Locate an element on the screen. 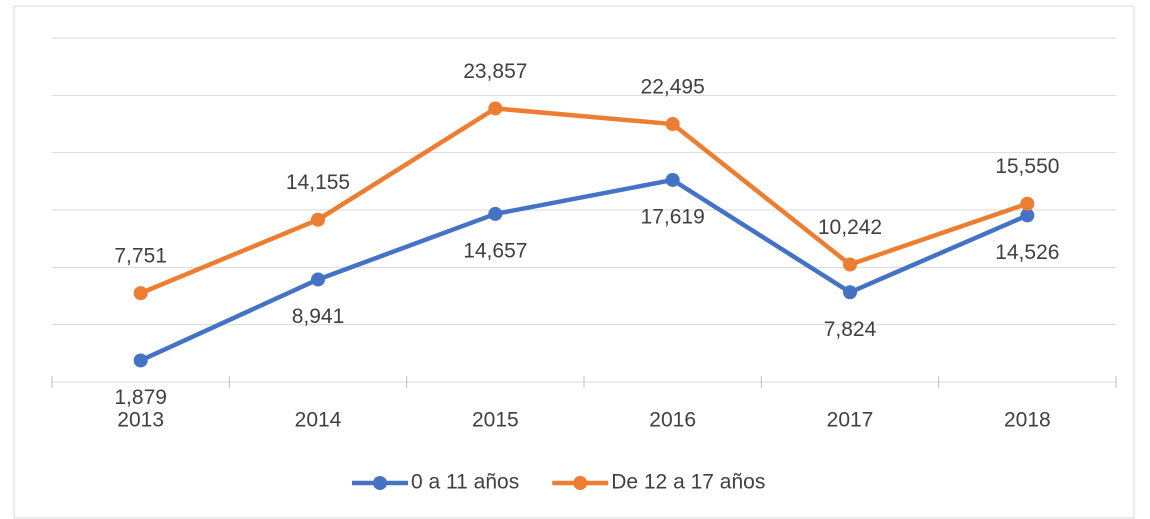 This screenshot has width=1150, height=519. legend-label: 0 a 11 años is located at coordinates (465, 482).